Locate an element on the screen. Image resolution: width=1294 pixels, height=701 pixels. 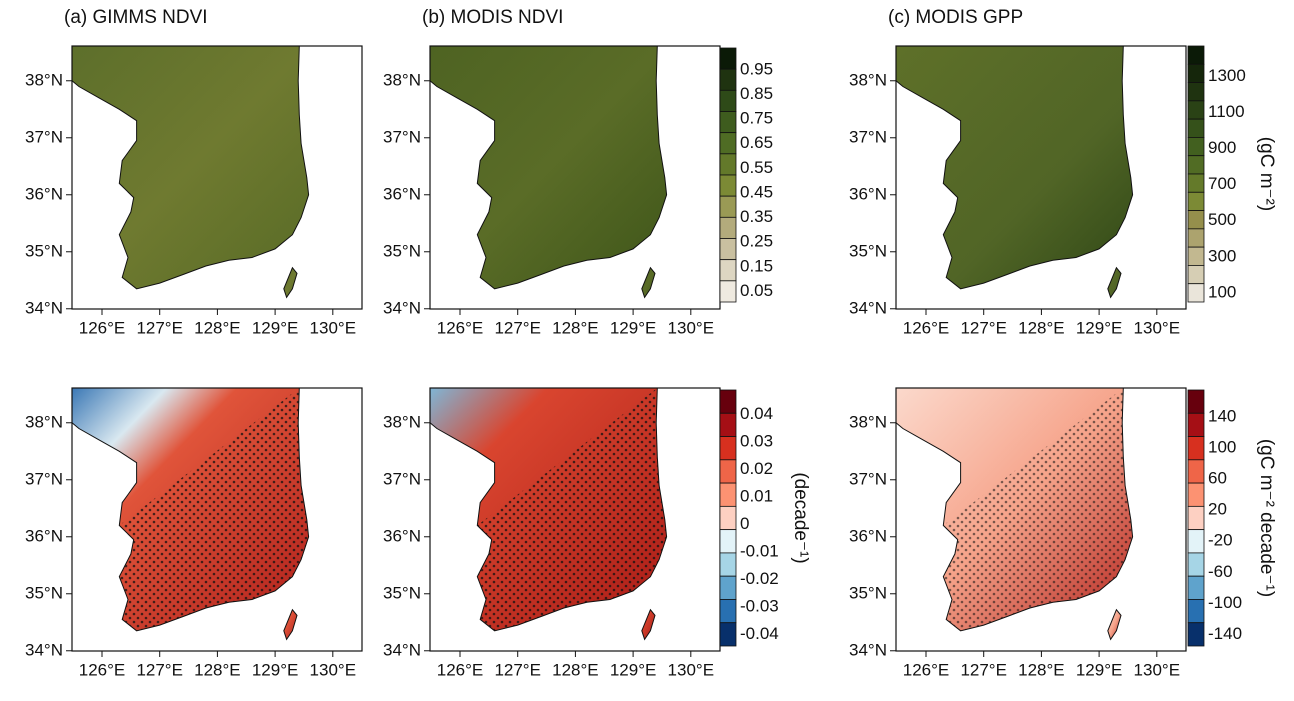
colorbar-label: -0.01 is located at coordinates (759, 550).